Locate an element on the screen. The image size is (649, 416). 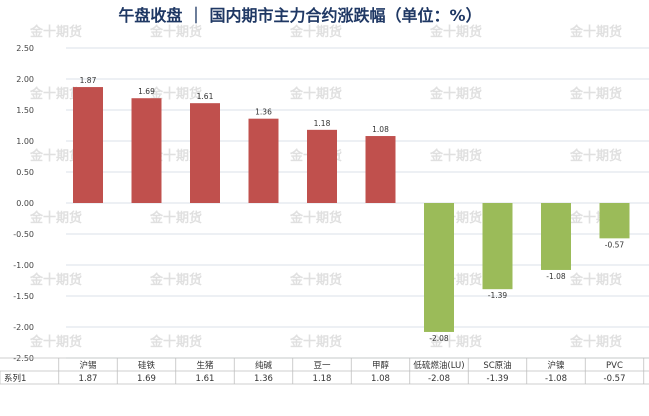
category-label: 豆一 is located at coordinates (322, 366).